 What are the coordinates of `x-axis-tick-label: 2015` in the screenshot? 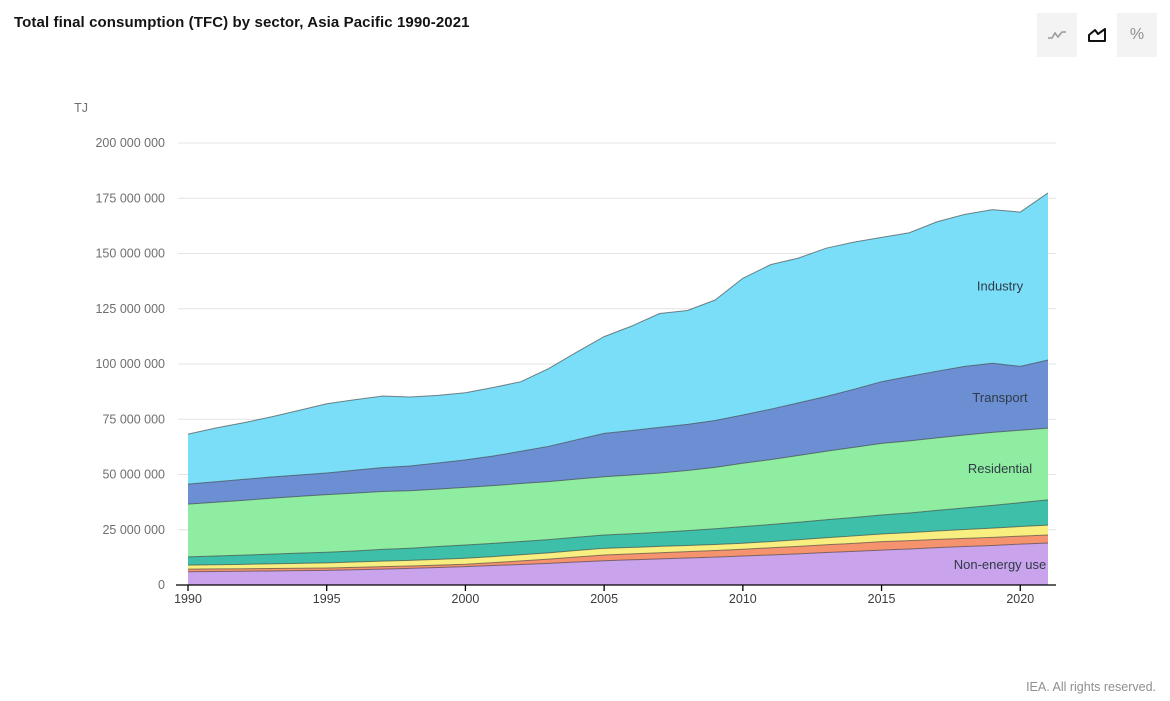 It's located at (882, 599).